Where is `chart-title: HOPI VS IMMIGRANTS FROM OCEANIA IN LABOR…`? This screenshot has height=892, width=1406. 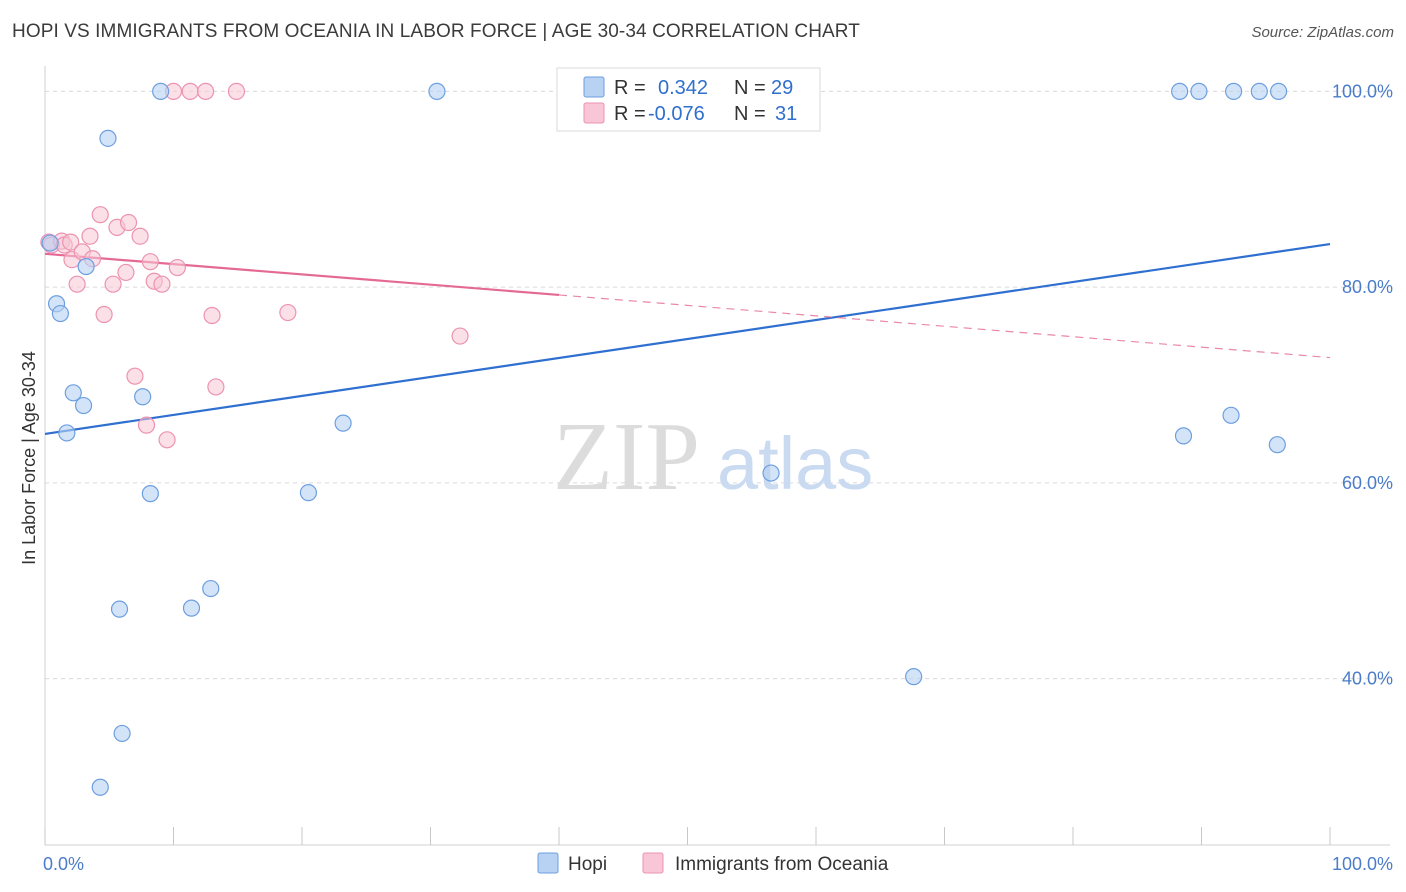
chart-title: HOPI VS IMMIGRANTS FROM OCEANIA IN LABOR… is located at coordinates (436, 31).